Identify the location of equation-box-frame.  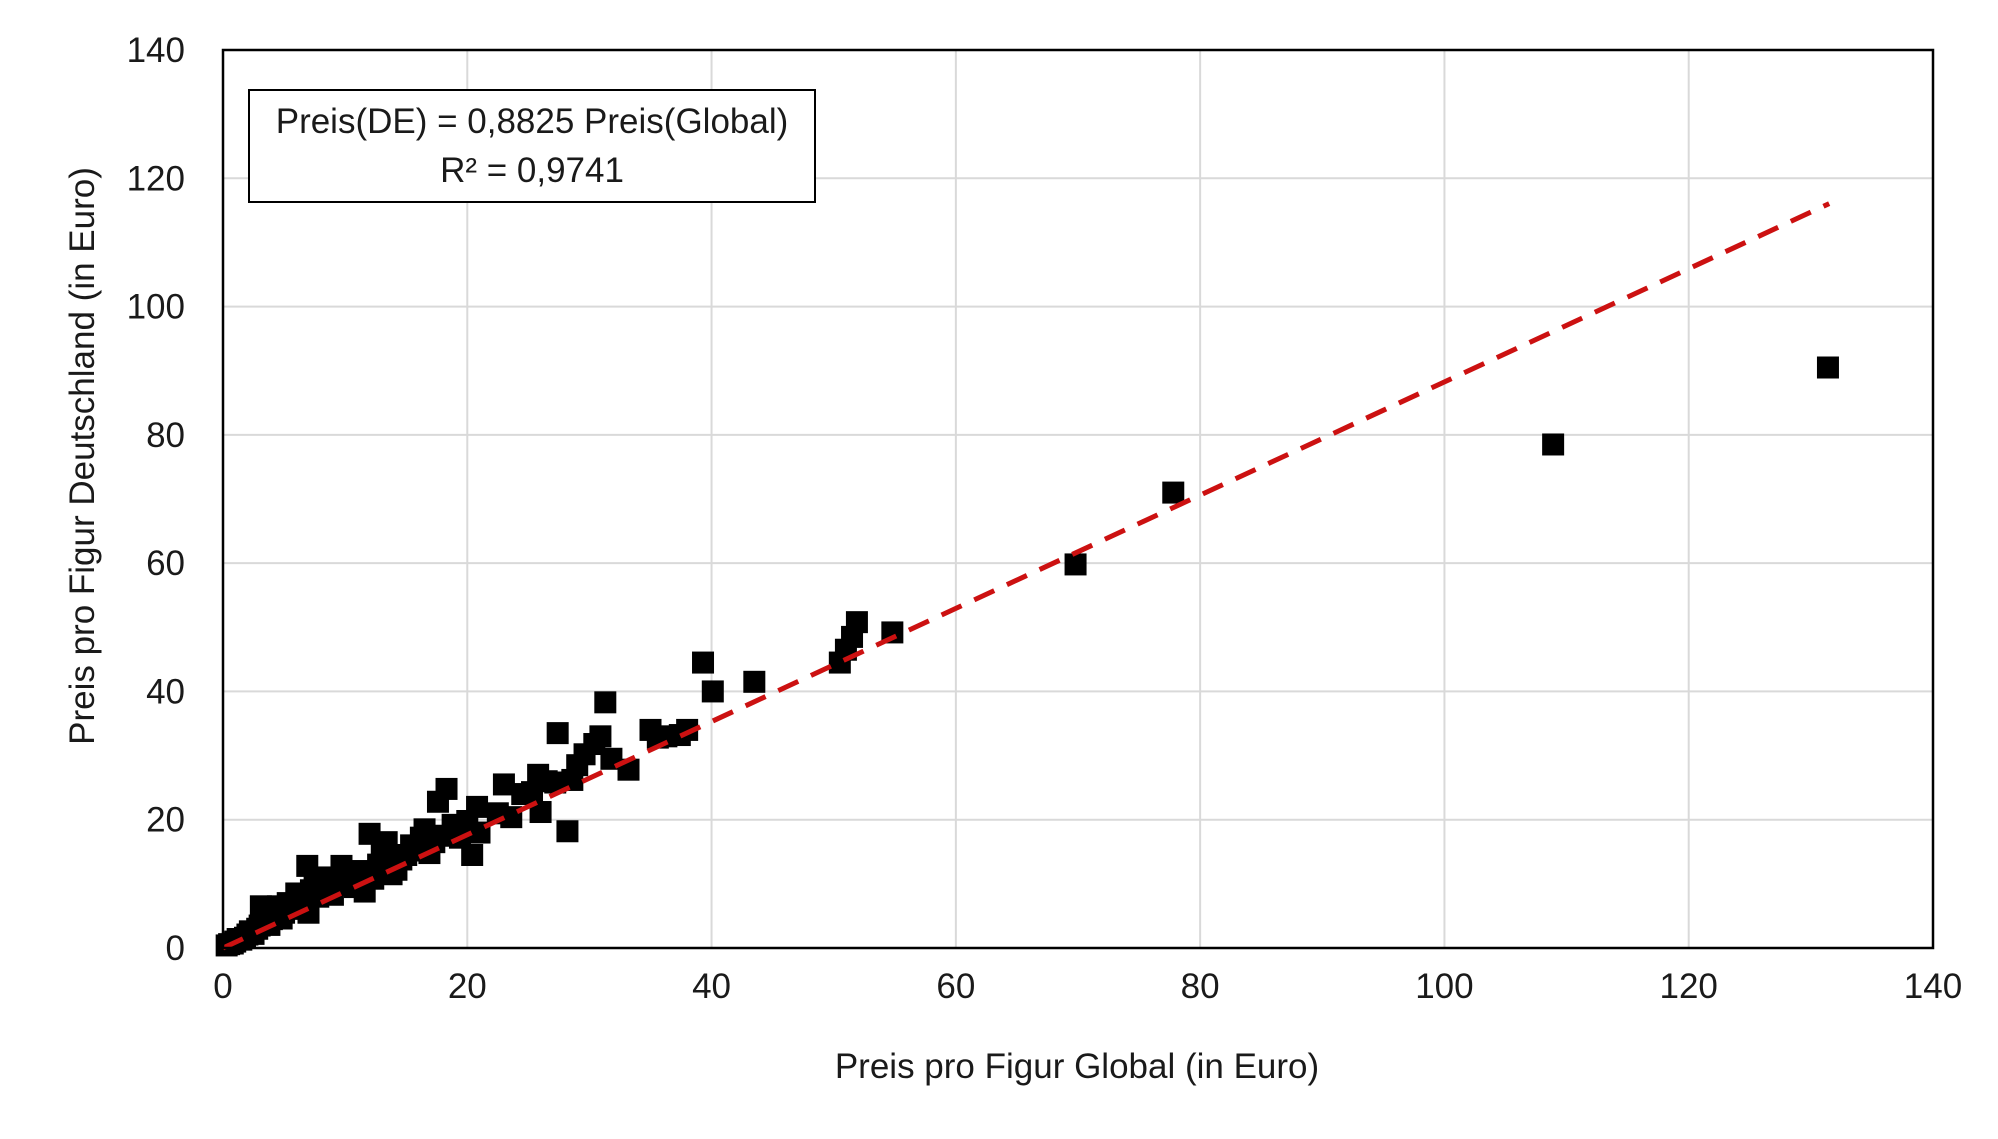
(532, 146).